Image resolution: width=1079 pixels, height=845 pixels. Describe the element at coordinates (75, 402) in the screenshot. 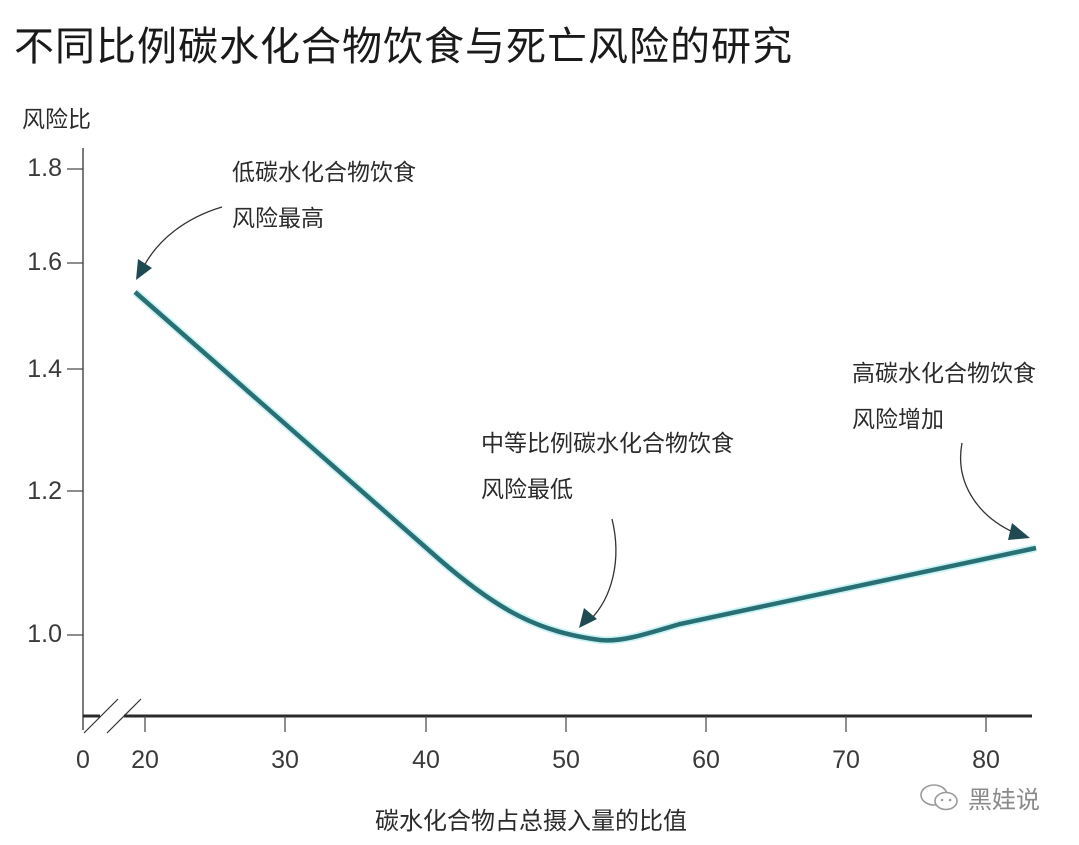

I see `y-axis-ticks` at that location.